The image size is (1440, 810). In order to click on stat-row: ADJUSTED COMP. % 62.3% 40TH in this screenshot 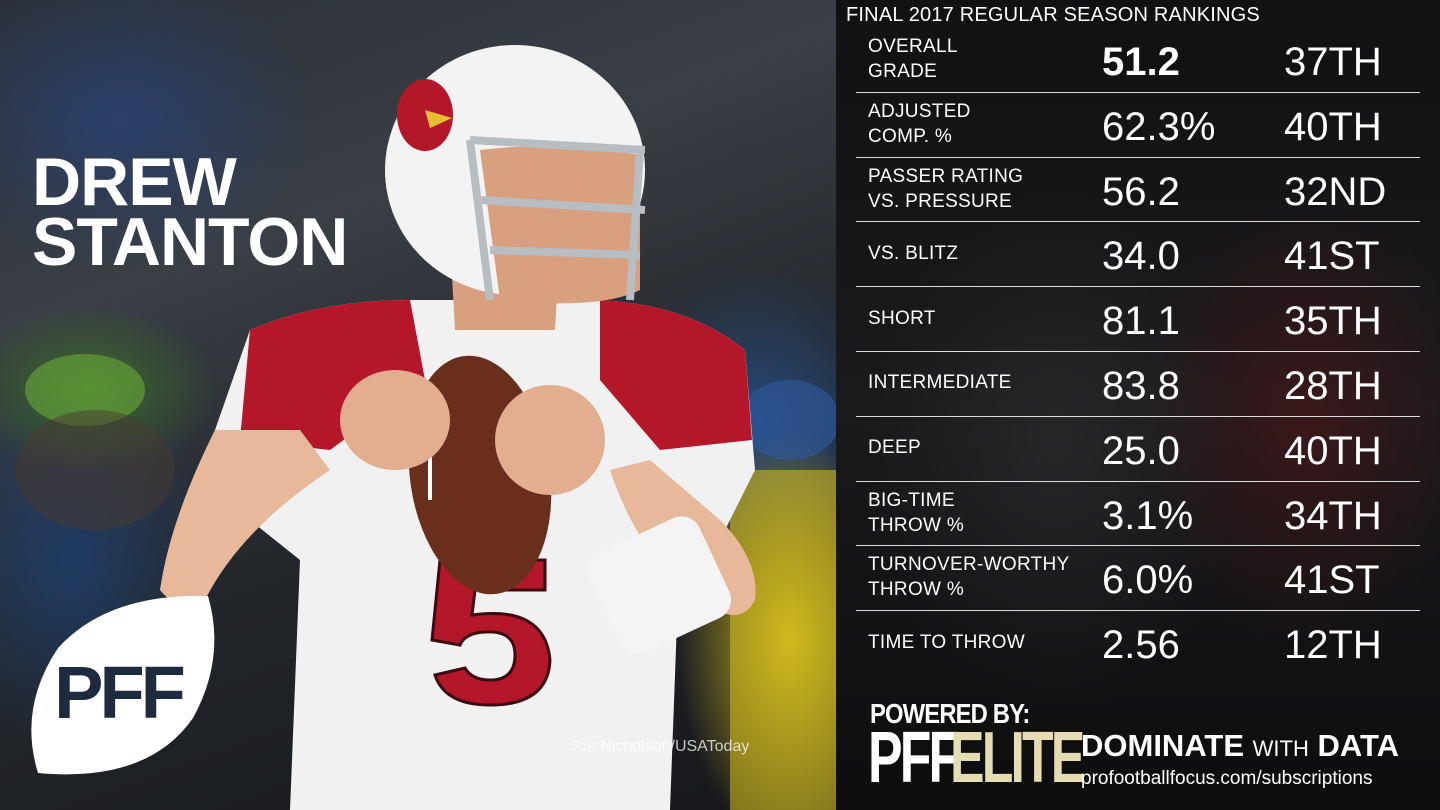, I will do `click(1138, 125)`.